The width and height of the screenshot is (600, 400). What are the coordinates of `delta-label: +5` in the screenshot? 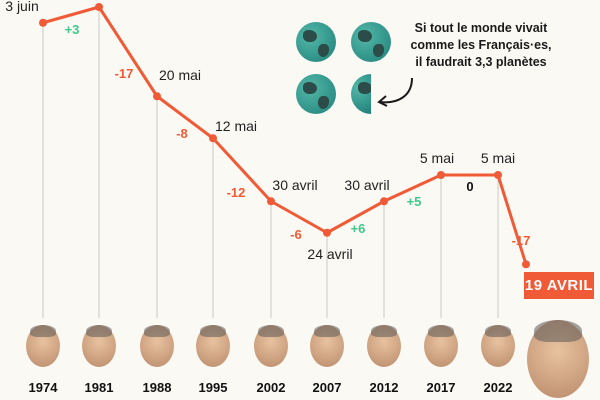 It's located at (414, 201).